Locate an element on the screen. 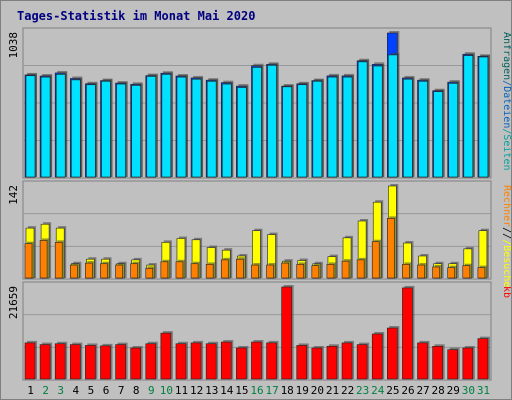 This screenshot has width=512, height=400. day-tick-label: 22 is located at coordinates (347, 390).